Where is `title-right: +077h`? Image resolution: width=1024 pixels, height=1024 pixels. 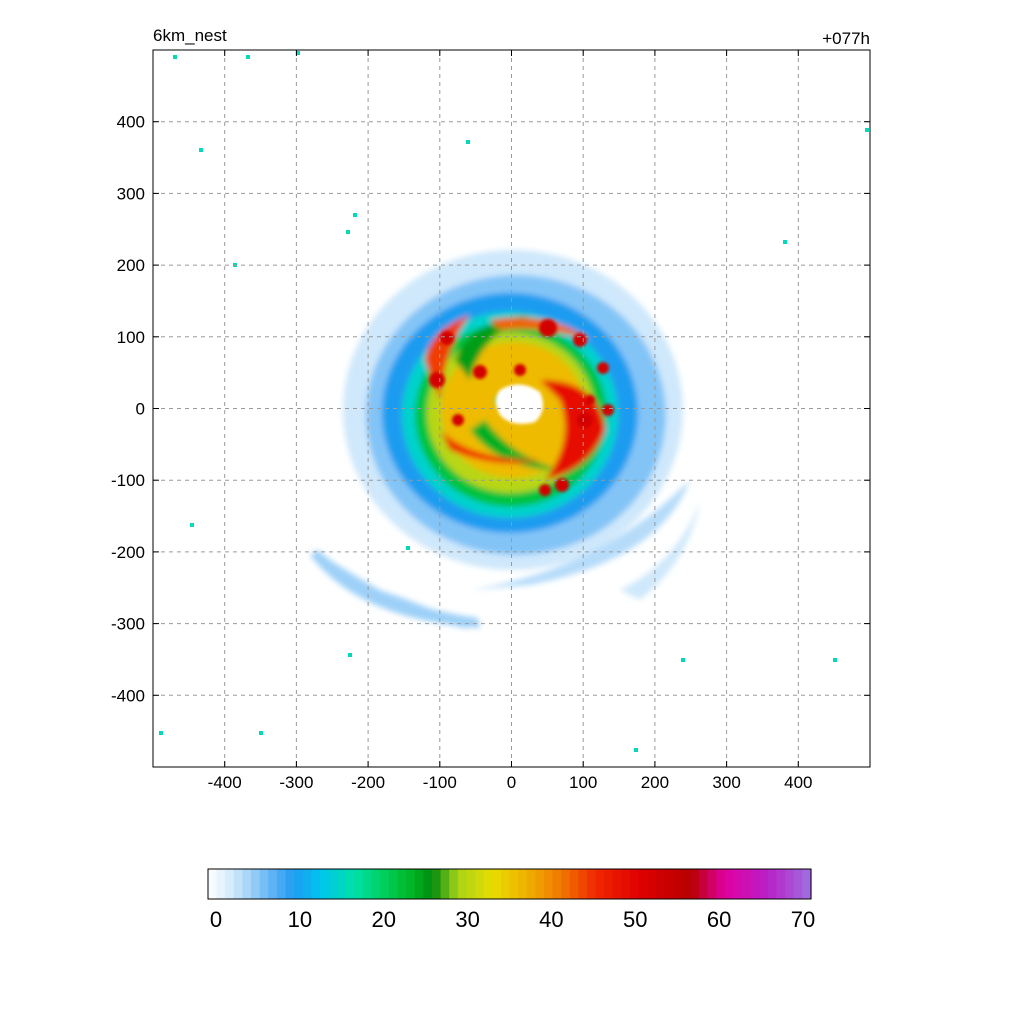 title-right: +077h is located at coordinates (846, 38).